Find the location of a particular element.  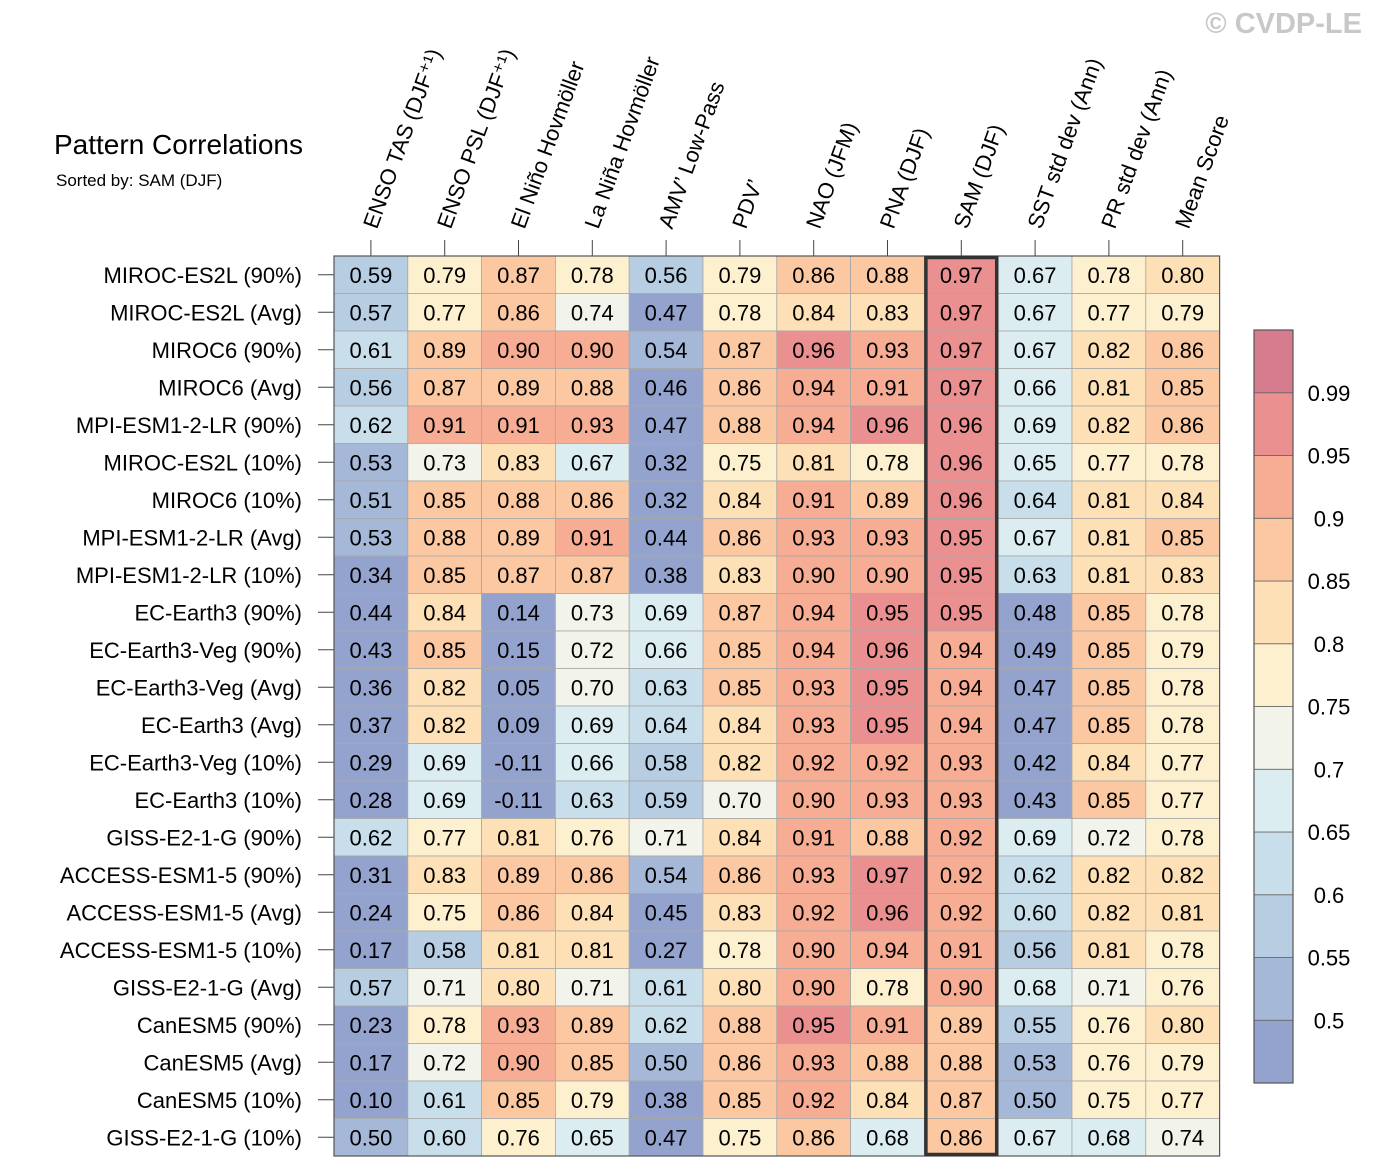

column-label: ENSO PSL (DJF⁺¹) is located at coordinates (476, 138).